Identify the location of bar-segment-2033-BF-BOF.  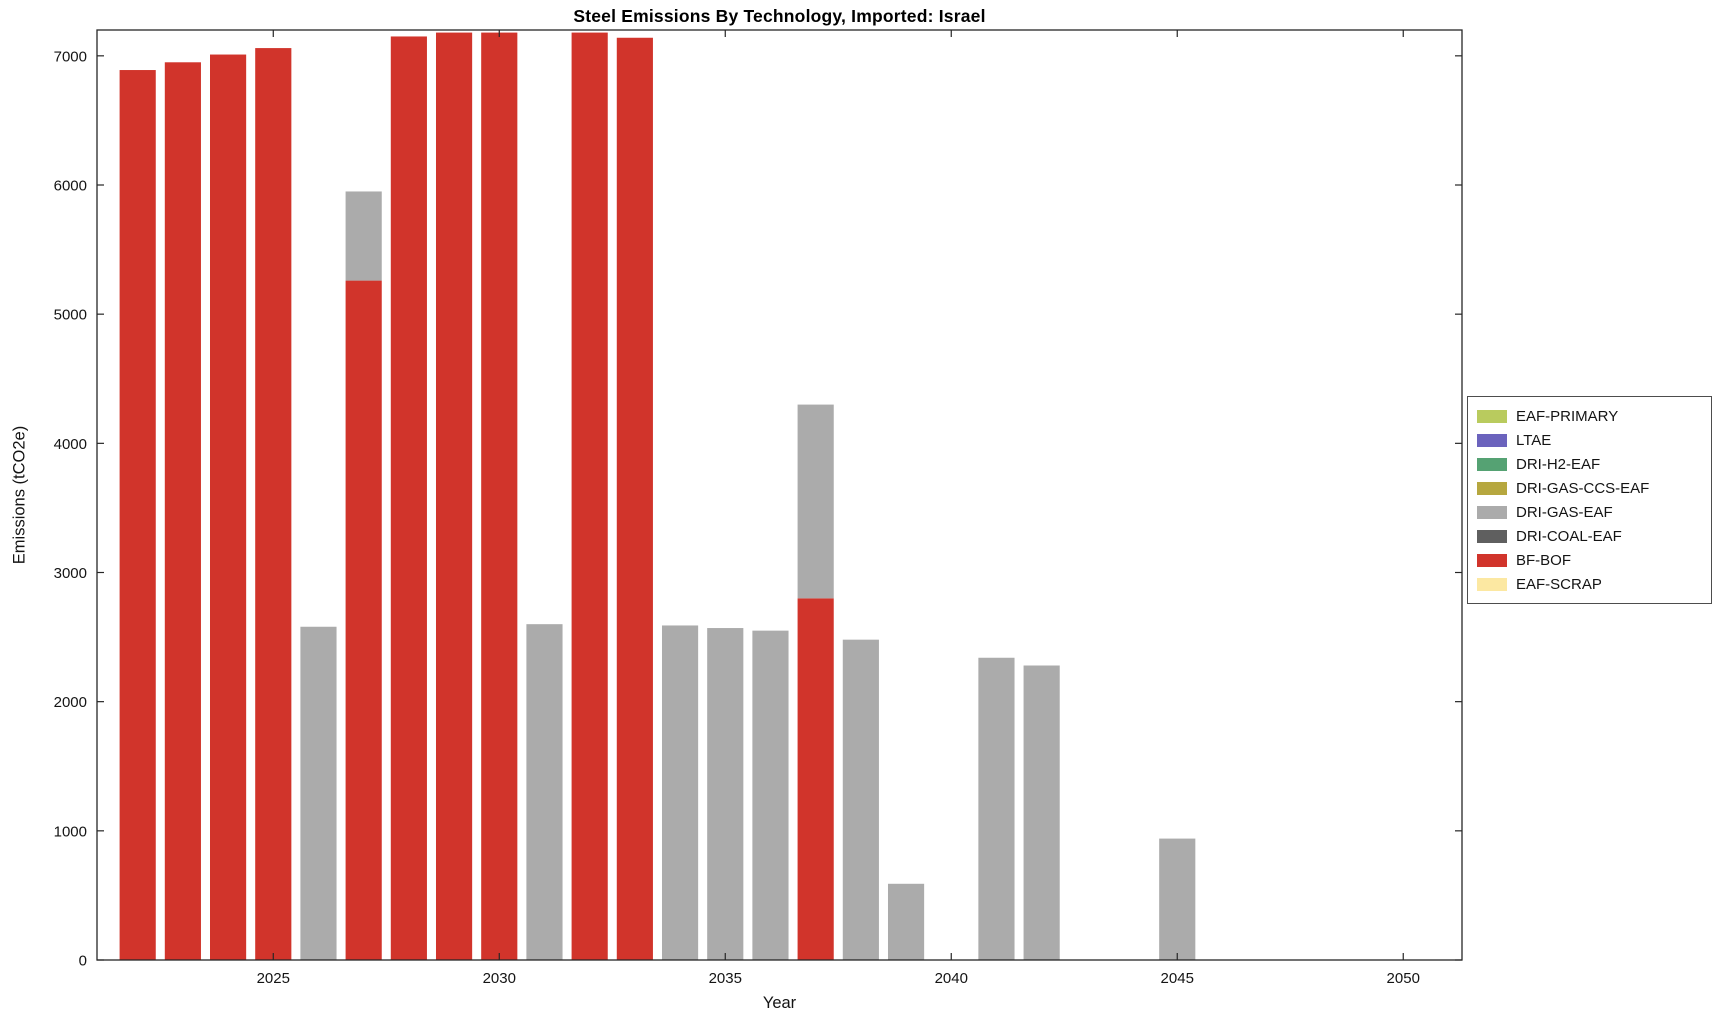
(634, 498).